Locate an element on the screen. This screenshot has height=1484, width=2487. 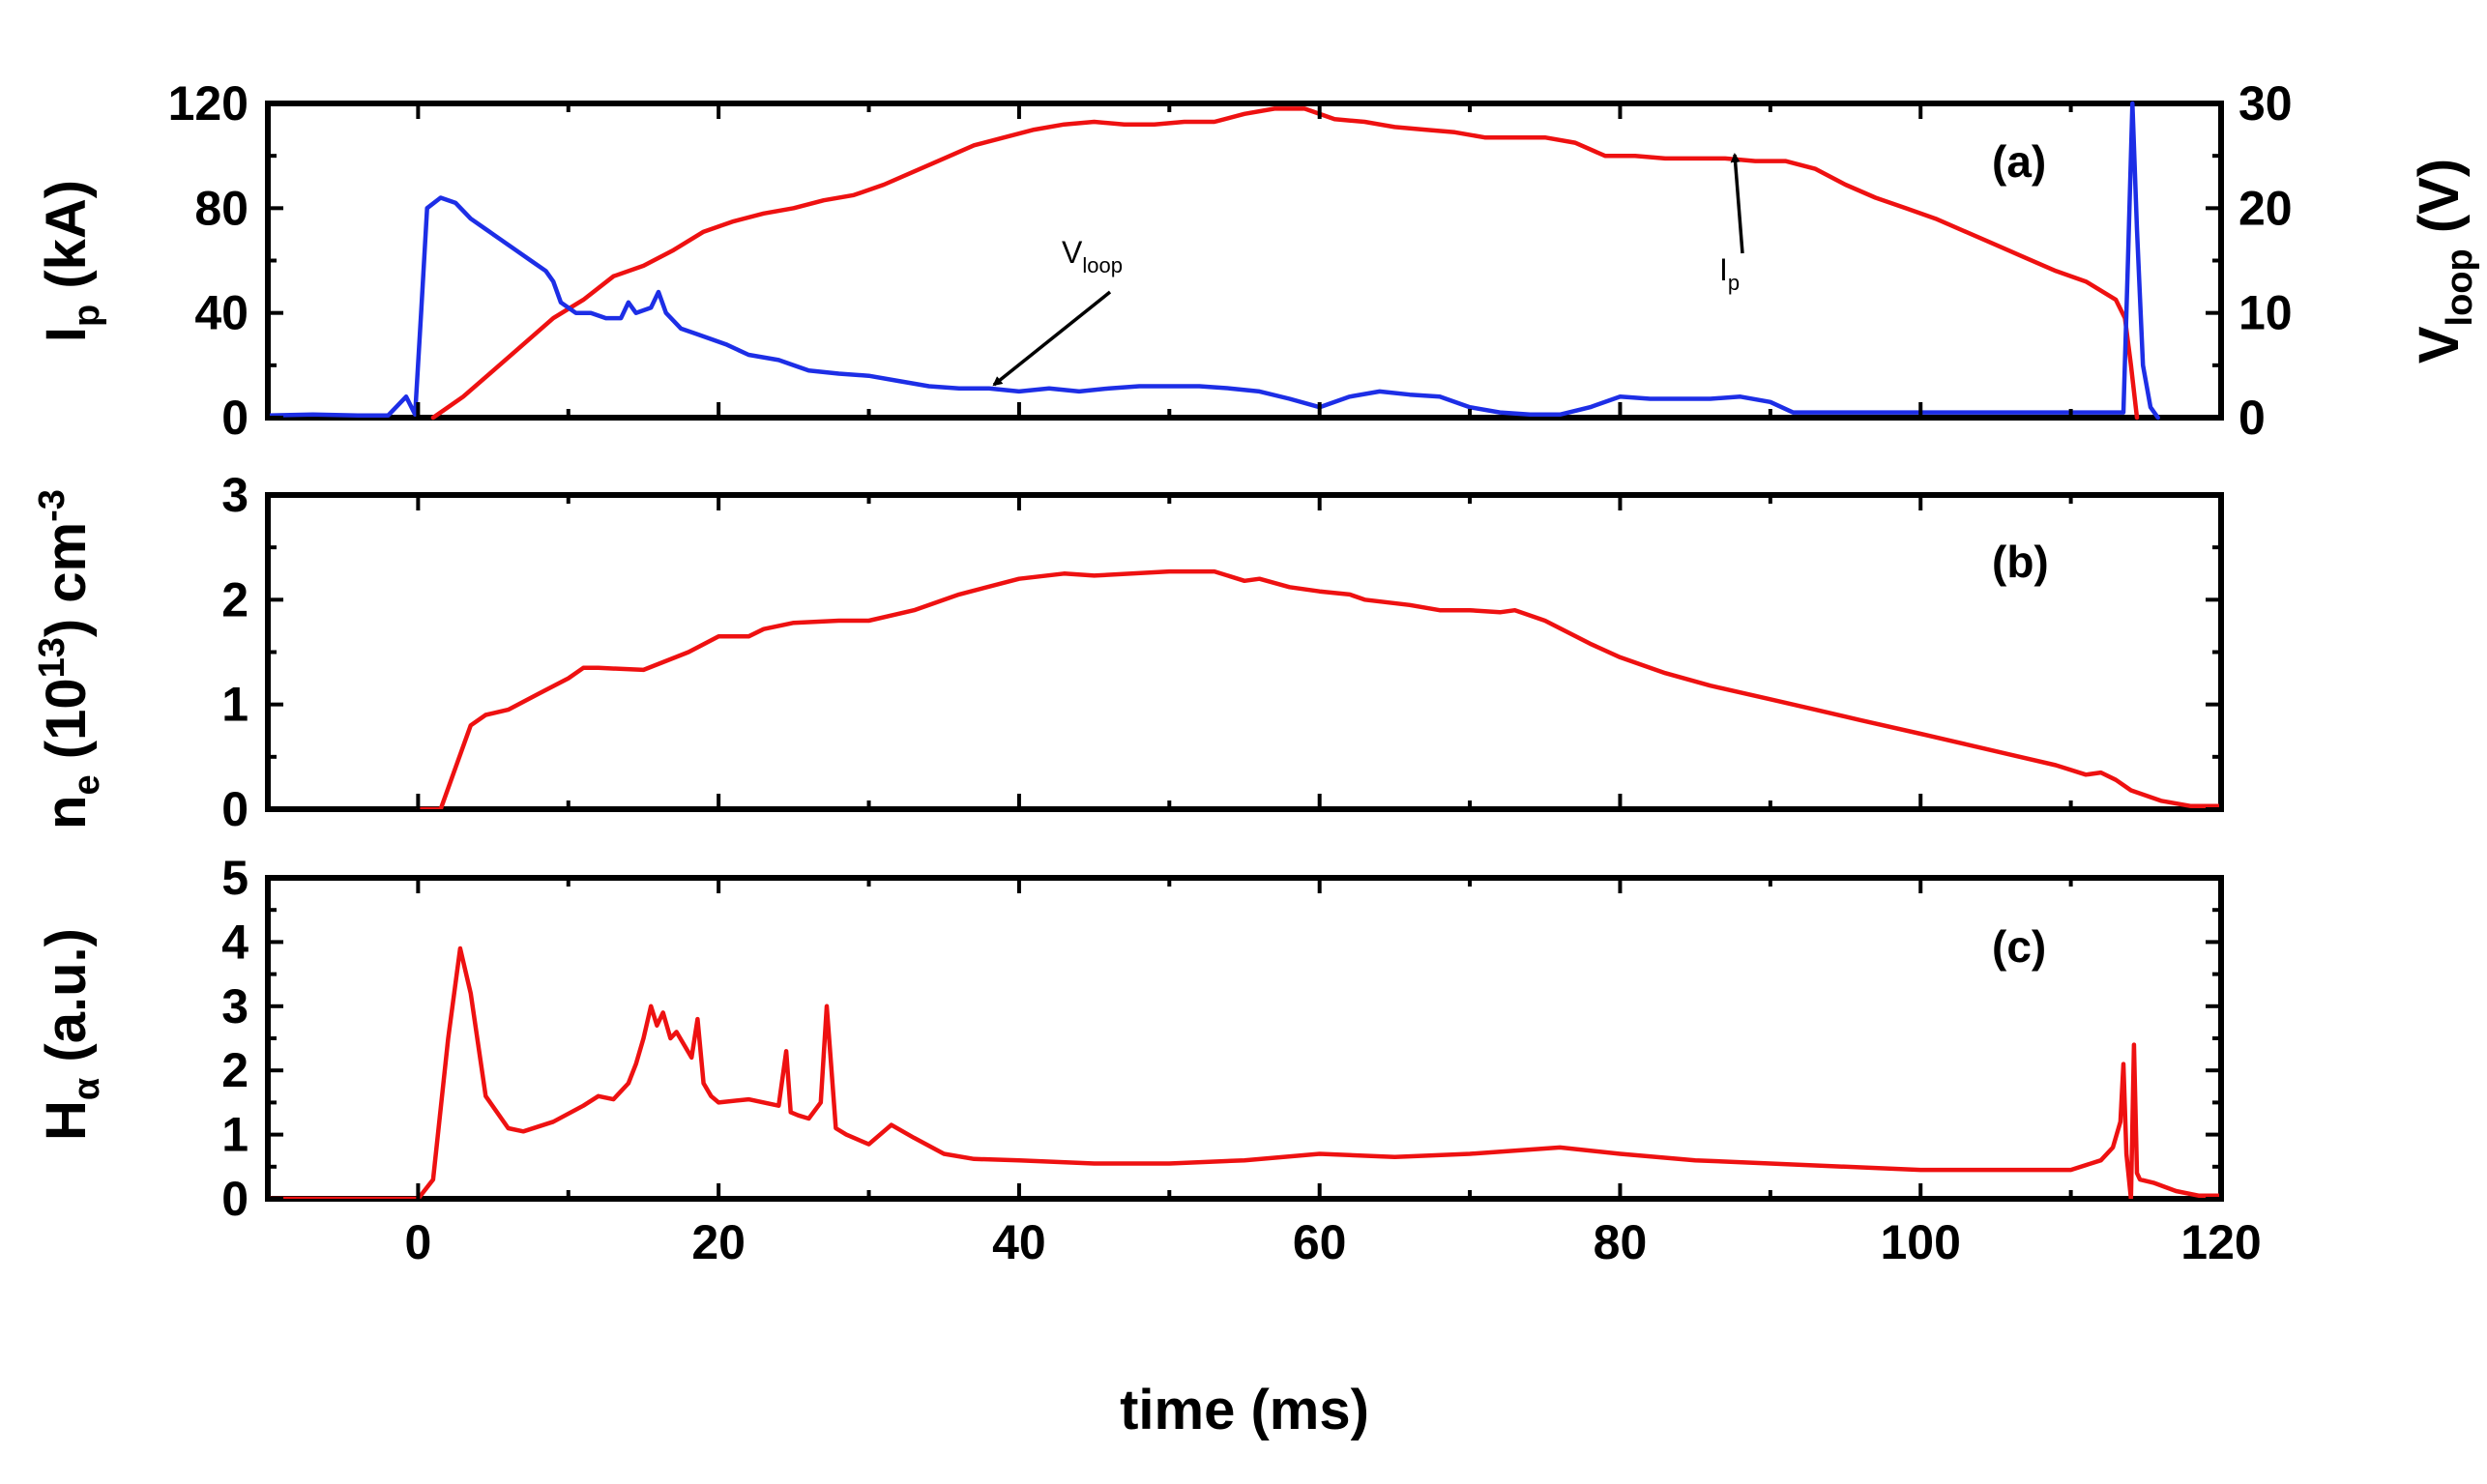
series-ne-line is located at coordinates (1318, 689).